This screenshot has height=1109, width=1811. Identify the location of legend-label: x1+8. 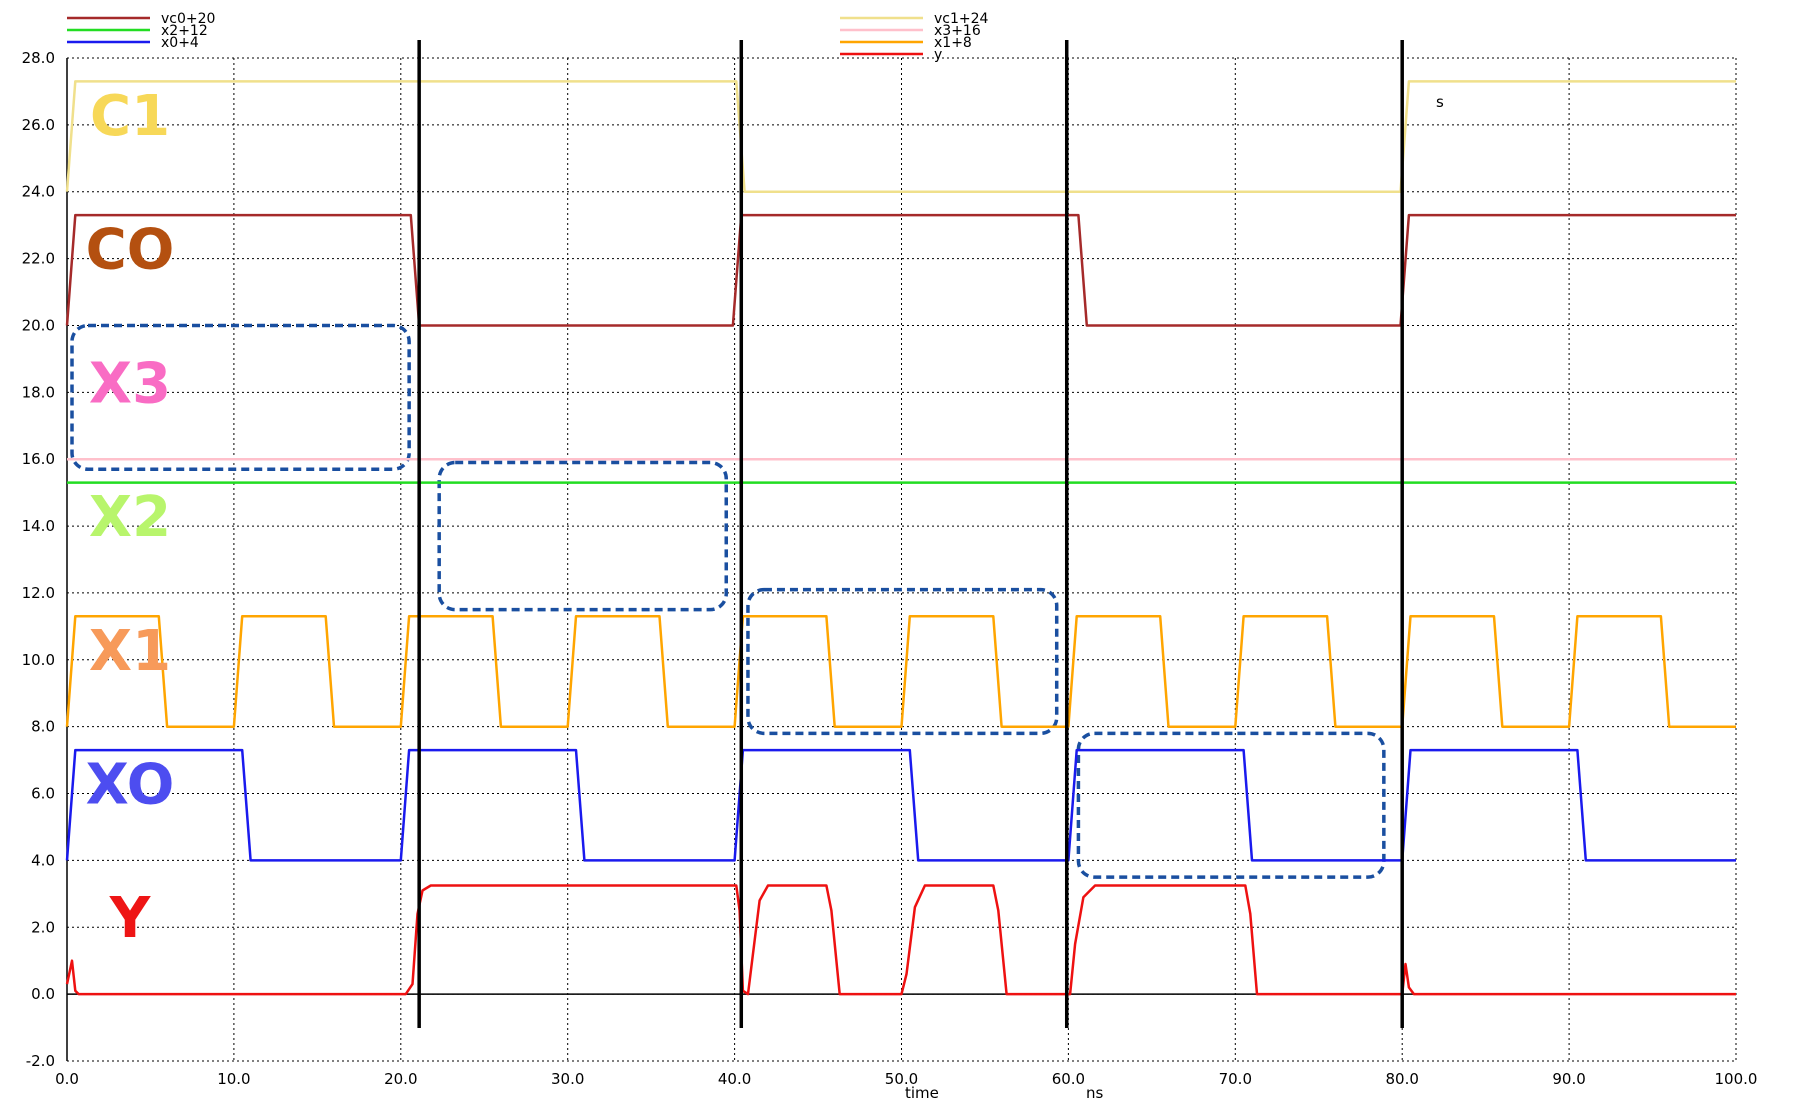
(953, 43).